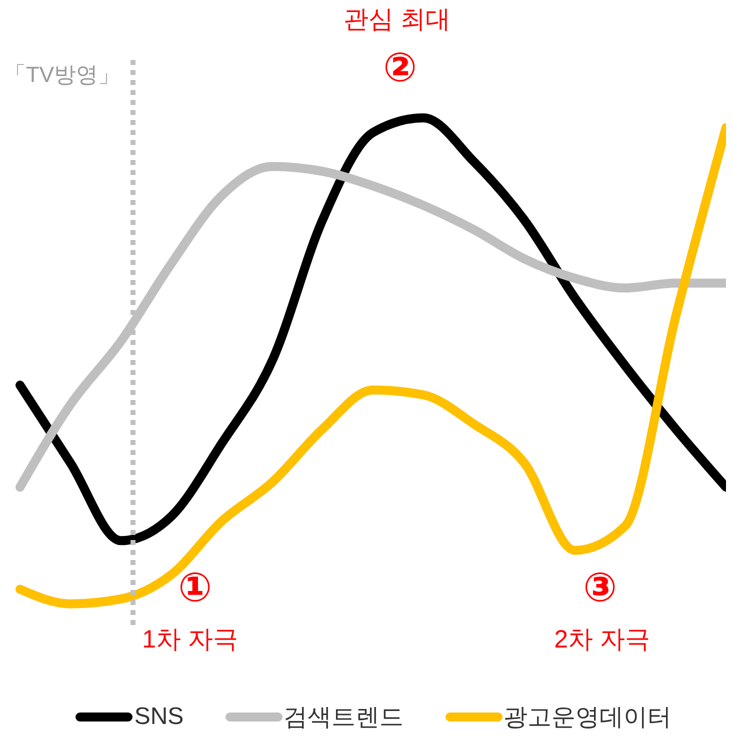  What do you see at coordinates (397, 19) in the screenshot?
I see `text: 관심 최대` at bounding box center [397, 19].